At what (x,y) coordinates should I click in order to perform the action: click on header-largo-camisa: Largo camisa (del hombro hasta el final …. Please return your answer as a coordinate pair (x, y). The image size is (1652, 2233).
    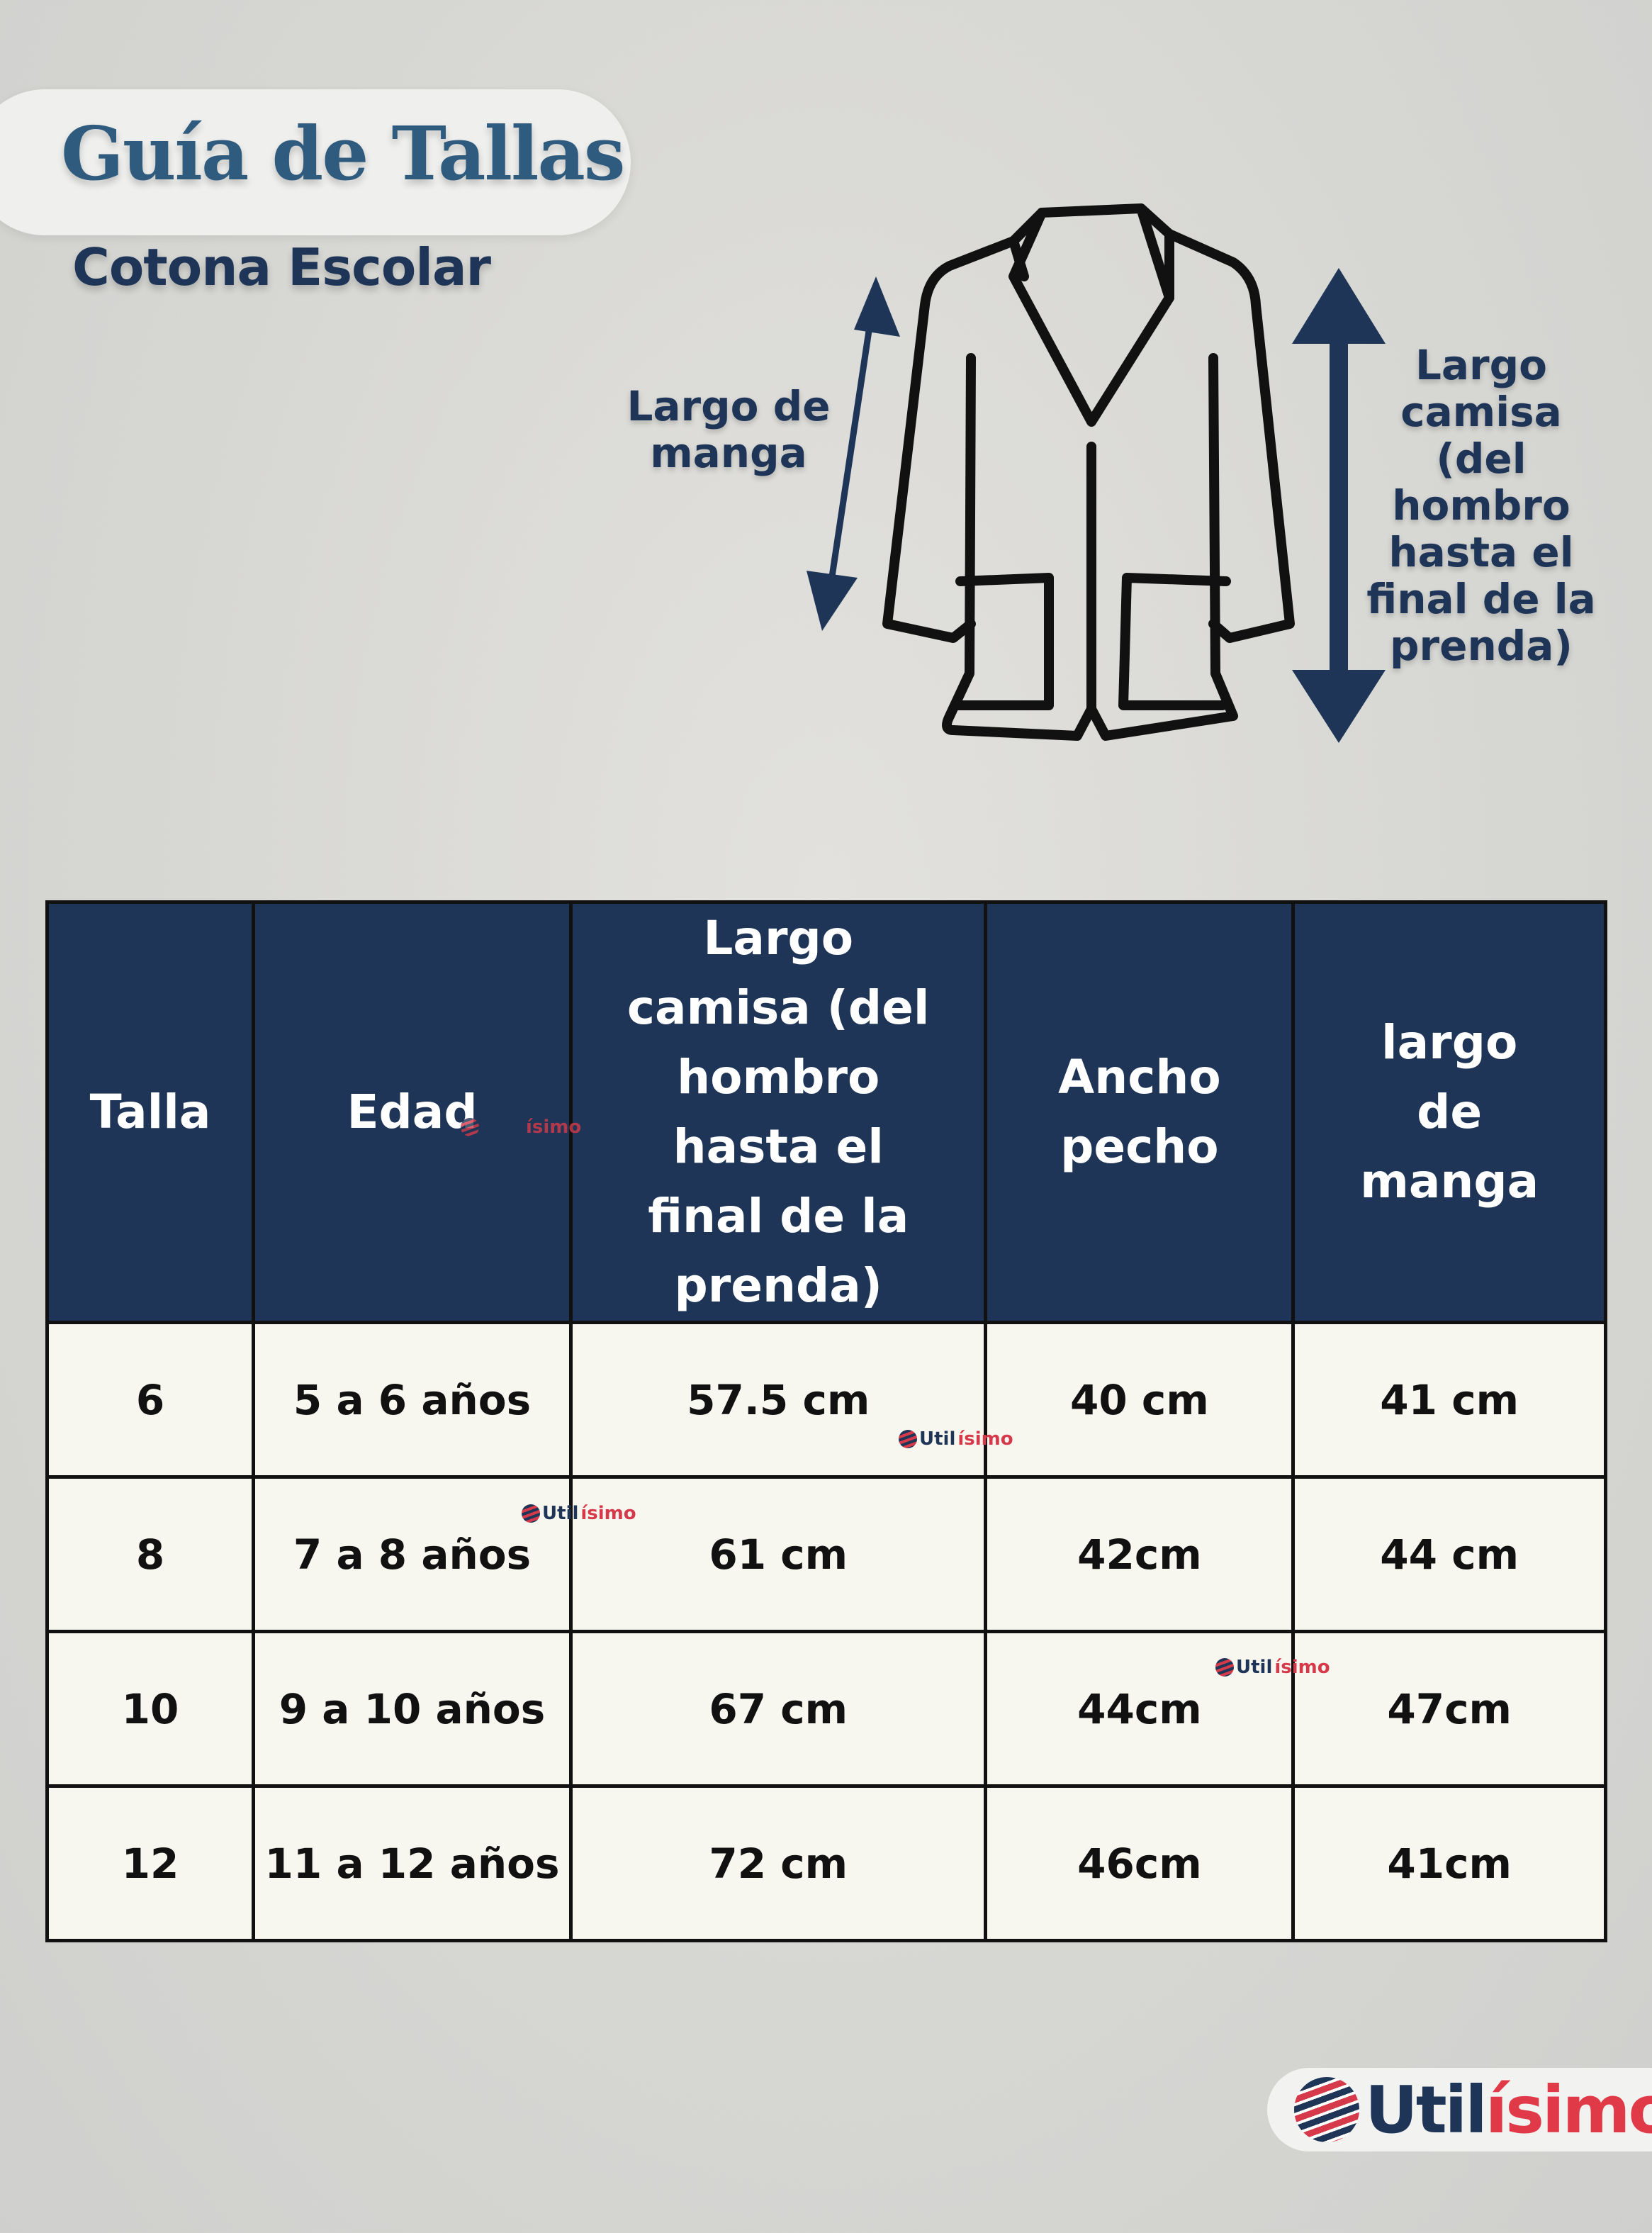
    Looking at the image, I should click on (778, 1112).